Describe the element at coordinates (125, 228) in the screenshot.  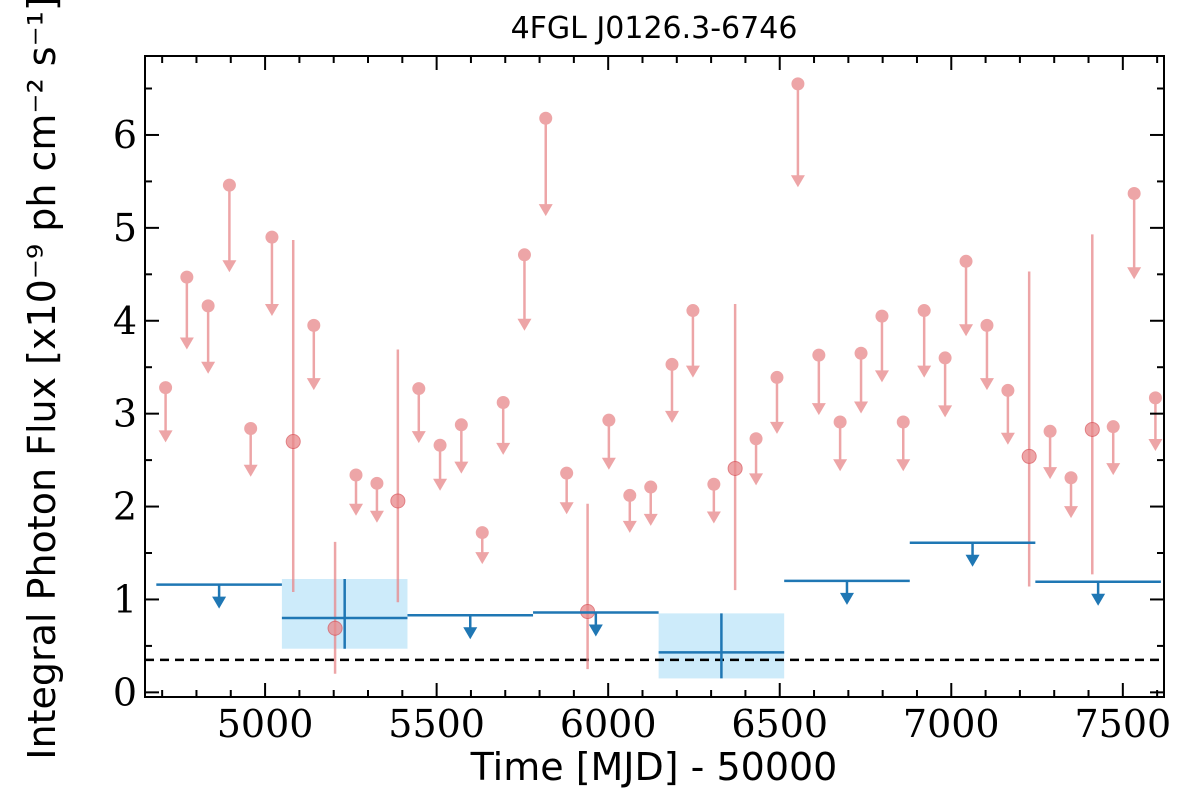
I see `y-tick-label: 5` at that location.